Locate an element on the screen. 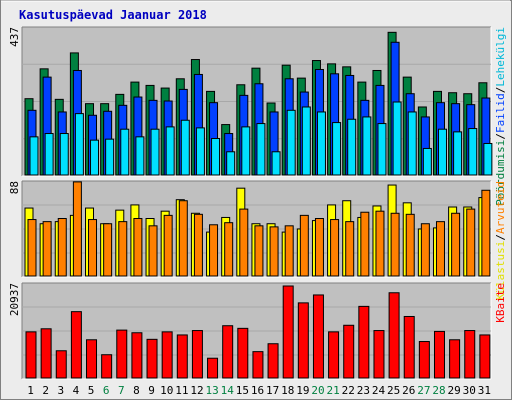 The width and height of the screenshot is (512, 400). x-tick-label-day-21: 21 is located at coordinates (333, 390).